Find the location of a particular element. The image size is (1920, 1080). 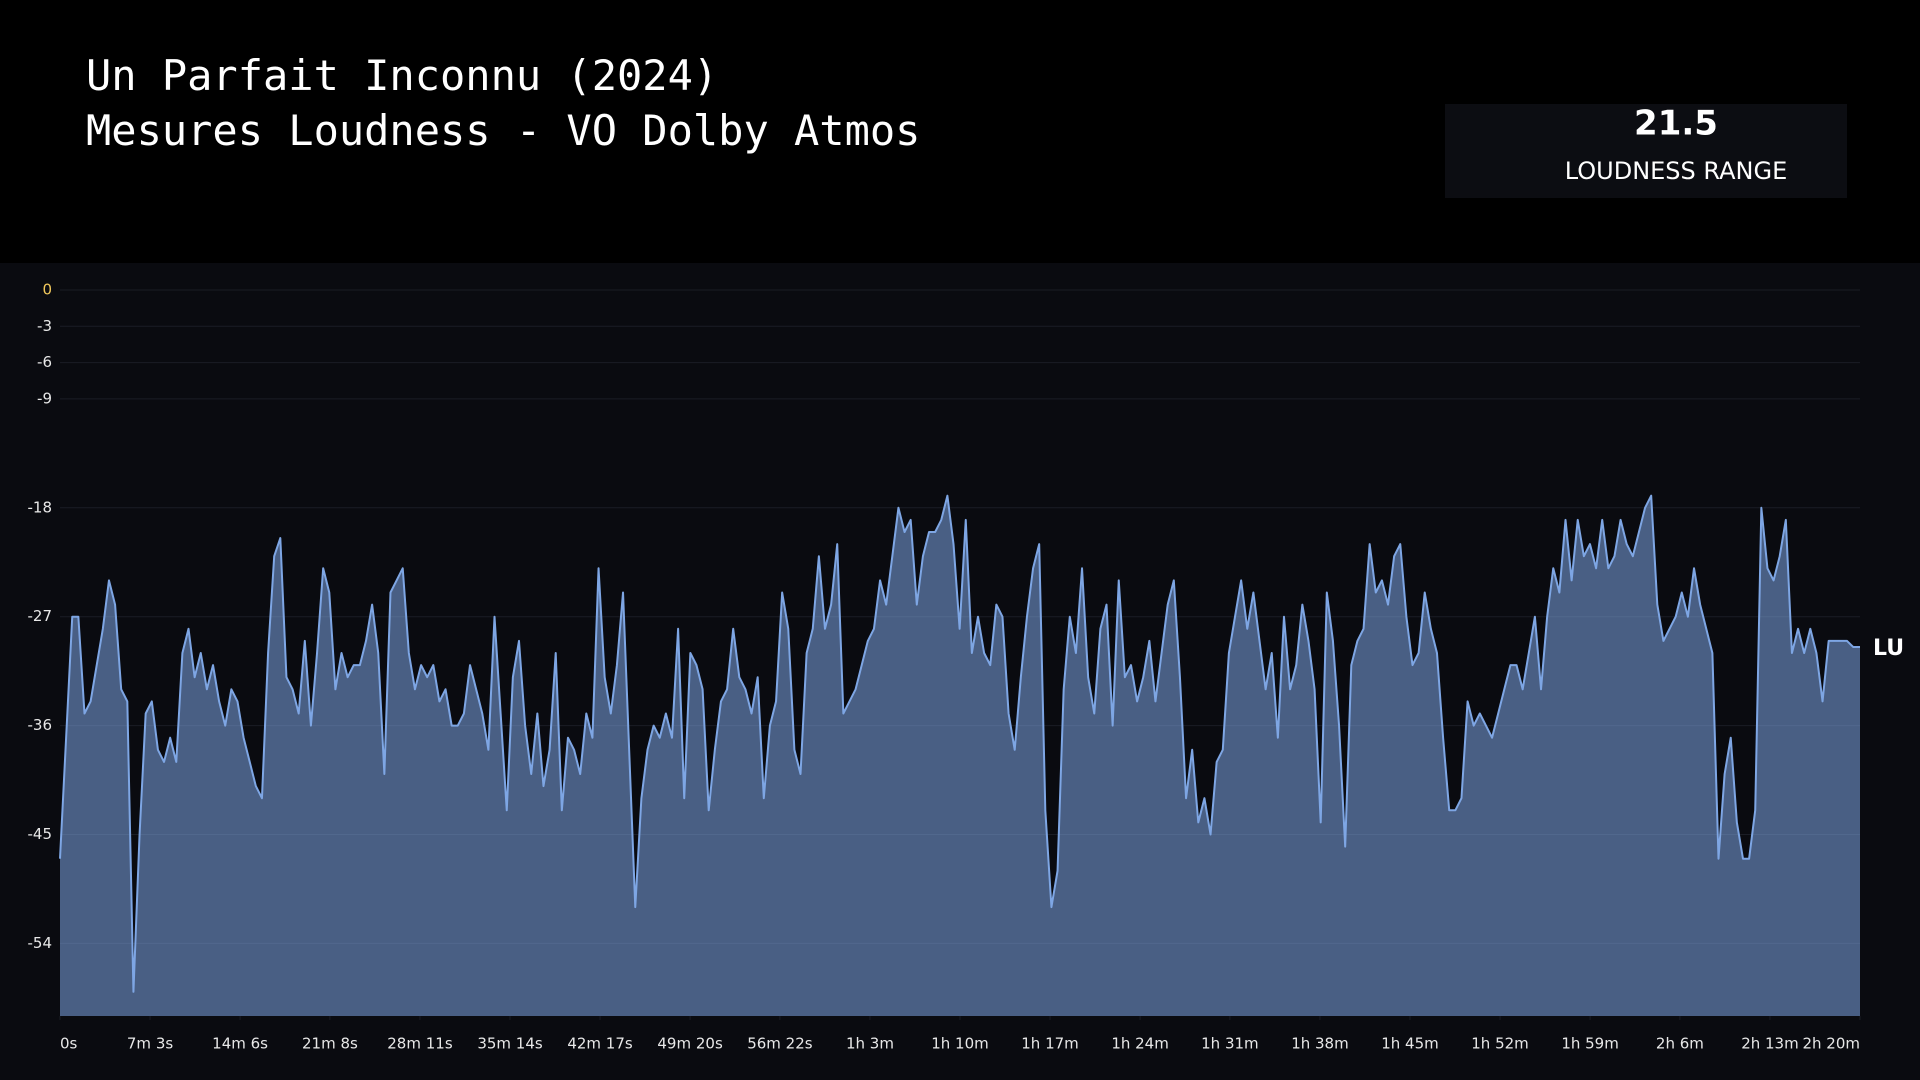

x-tick-label: 49m 20s is located at coordinates (690, 1044).